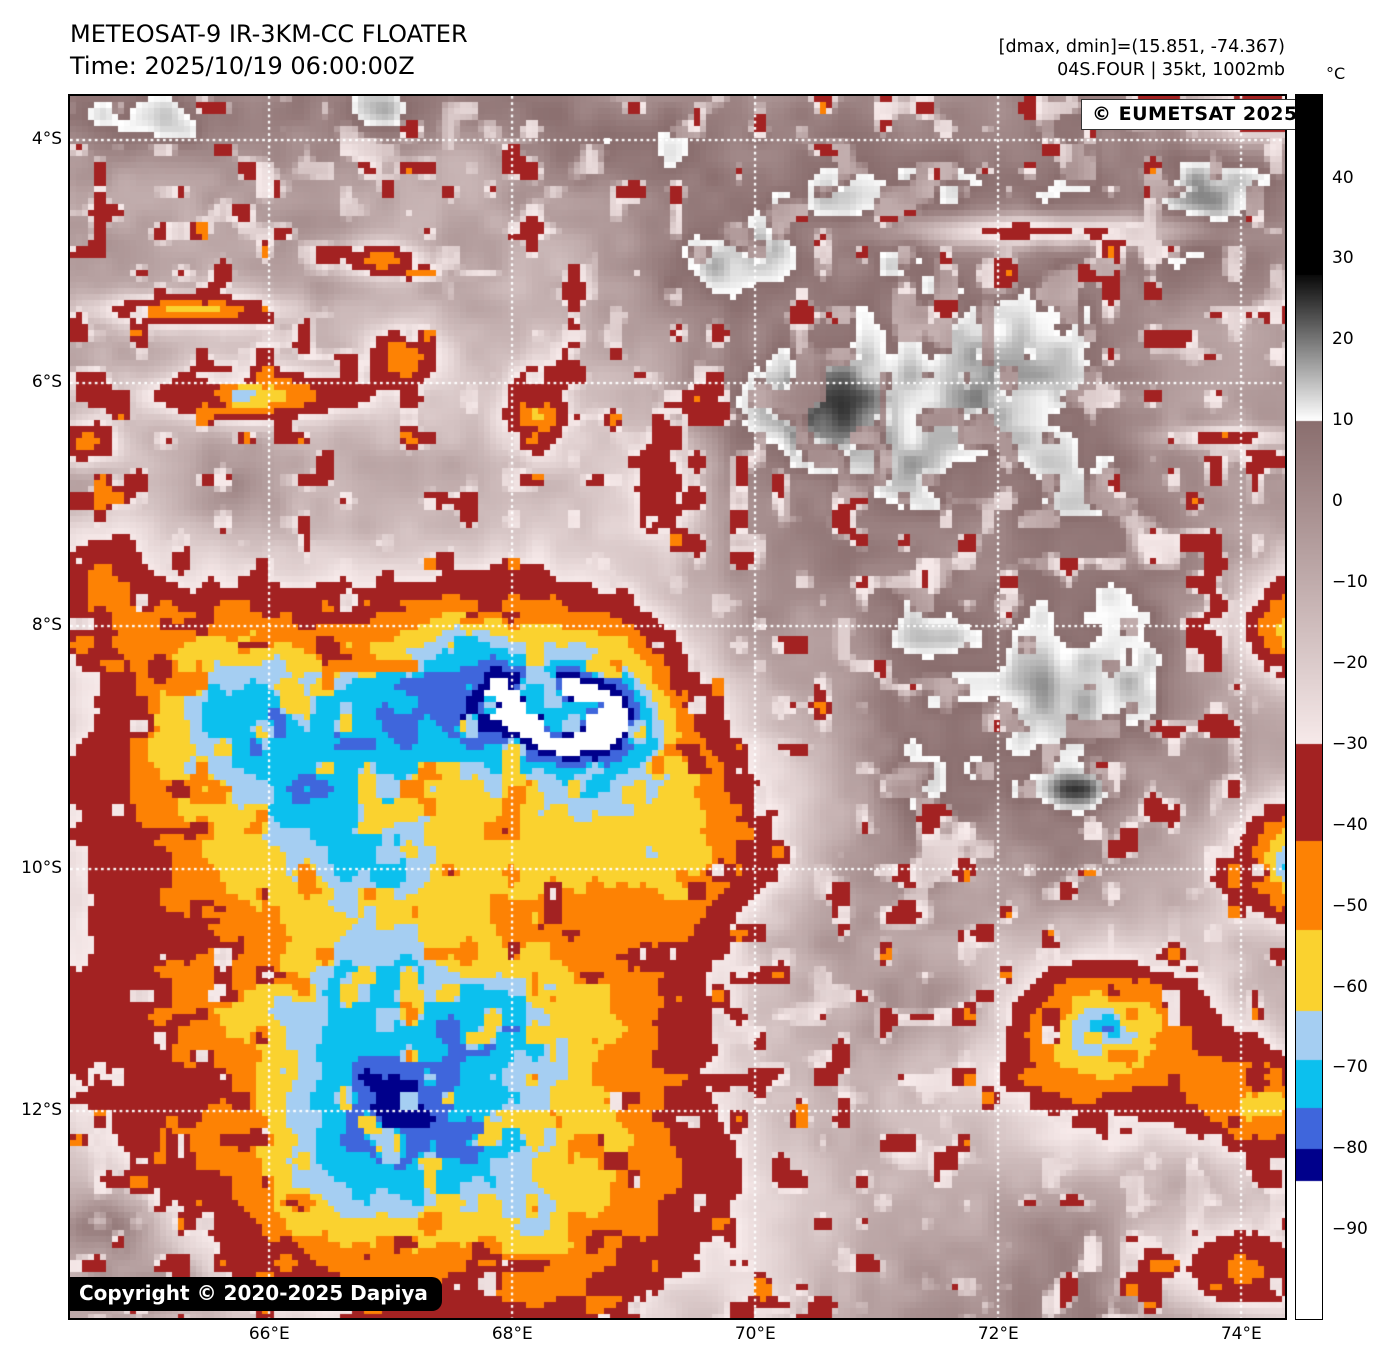 This screenshot has width=1388, height=1359. I want to click on colorbar-tick-label: −80, so click(1350, 1148).